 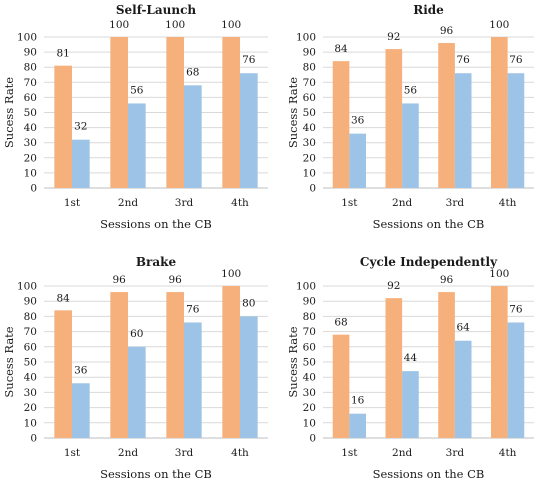 I want to click on data-label: 92, so click(x=393, y=286).